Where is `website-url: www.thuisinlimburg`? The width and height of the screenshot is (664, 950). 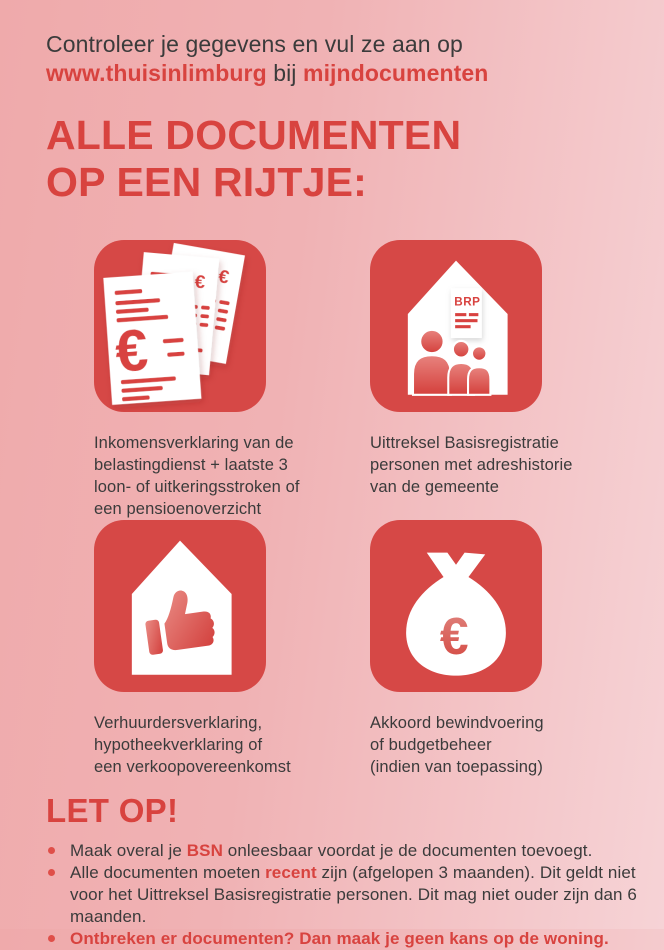
website-url: www.thuisinlimburg is located at coordinates (156, 73).